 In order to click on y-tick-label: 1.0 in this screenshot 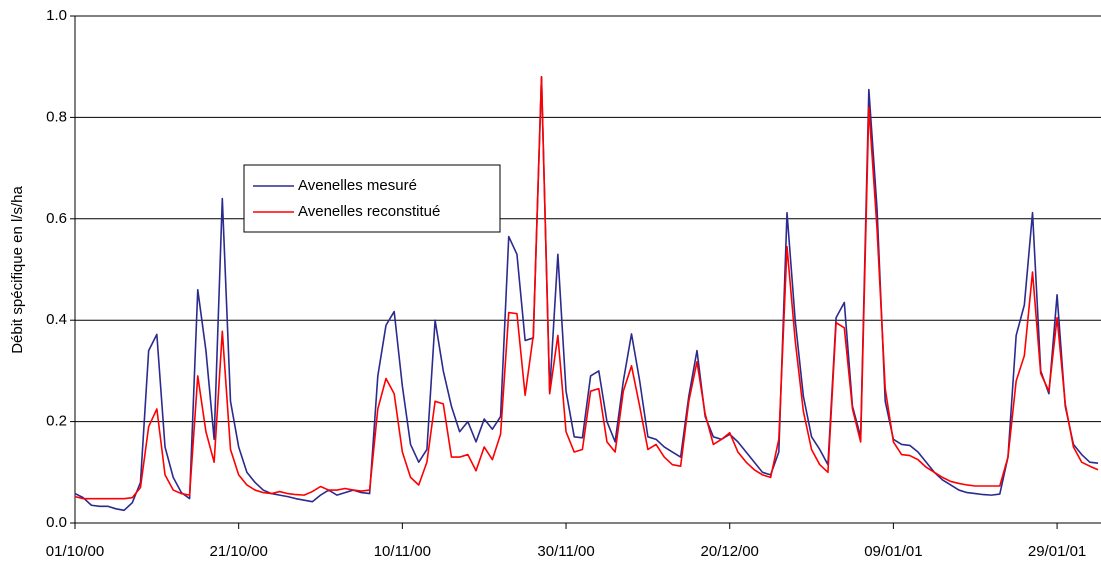, I will do `click(56, 15)`.